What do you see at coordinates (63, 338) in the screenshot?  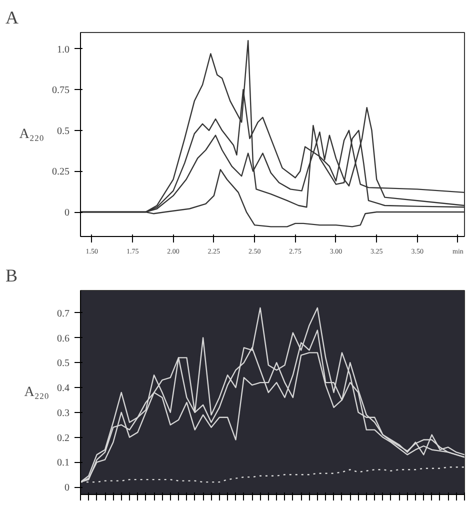 I see `y-tick-label: 0.6` at bounding box center [63, 338].